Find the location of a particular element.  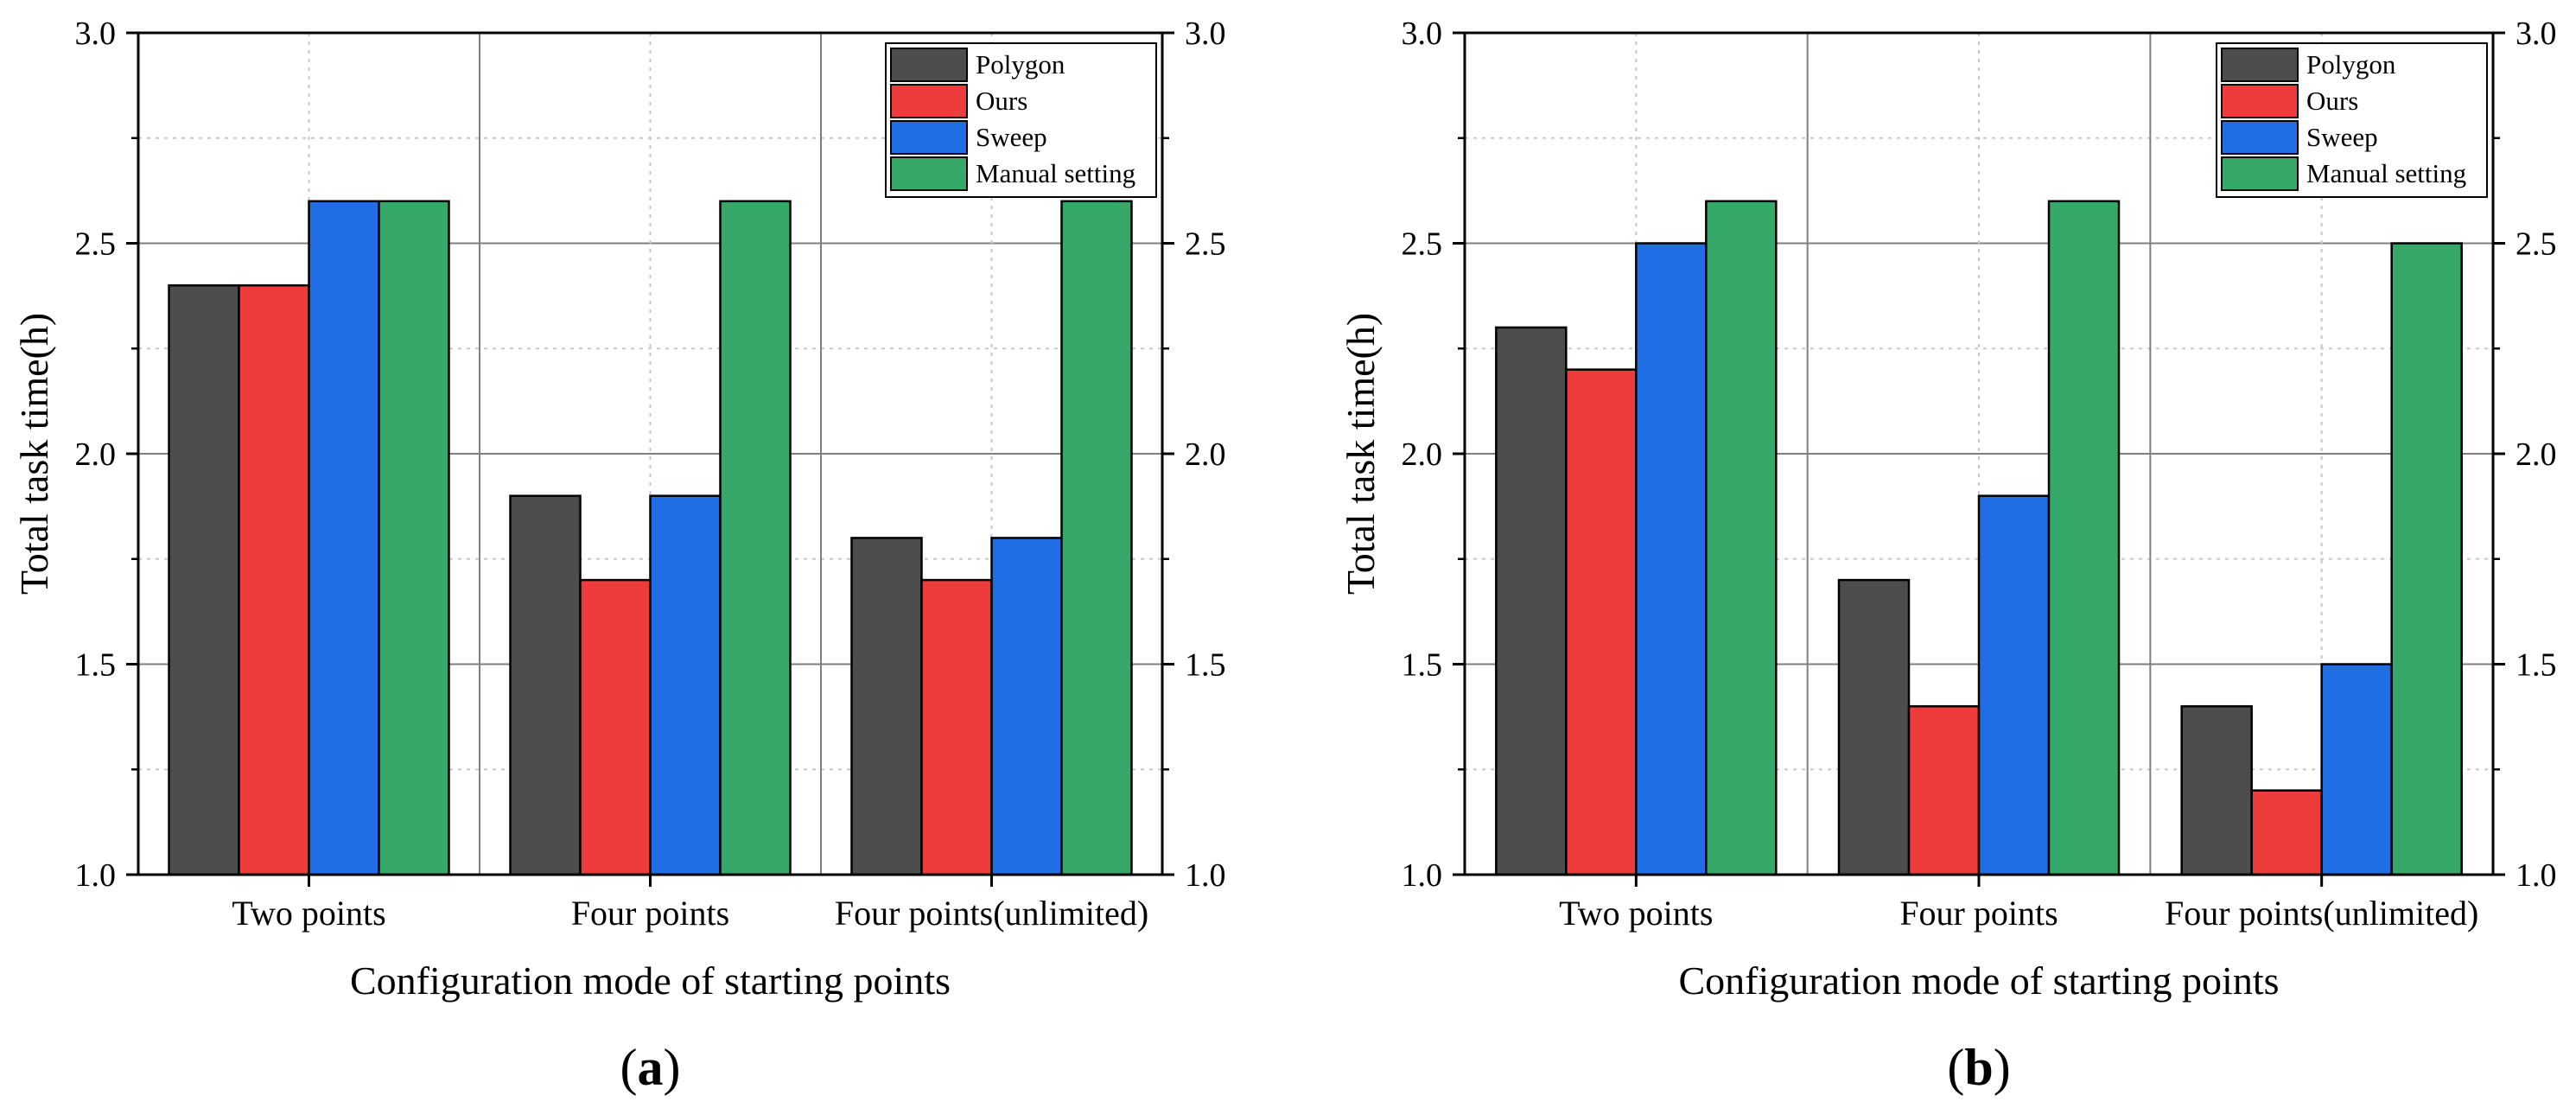

panel-label-letter: b is located at coordinates (1979, 1067).